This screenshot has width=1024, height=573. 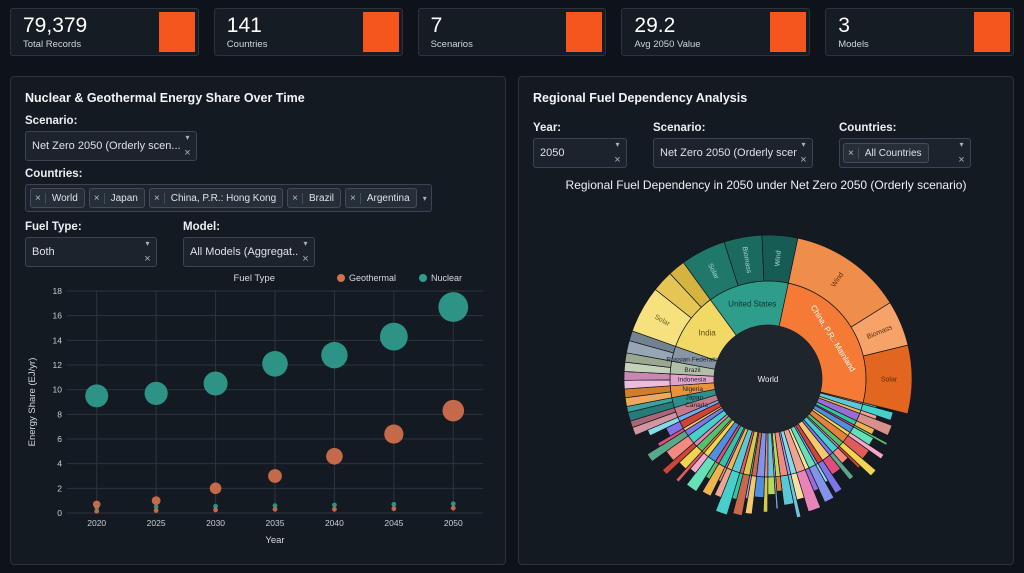 What do you see at coordinates (547, 128) in the screenshot?
I see `year-label: Year:` at bounding box center [547, 128].